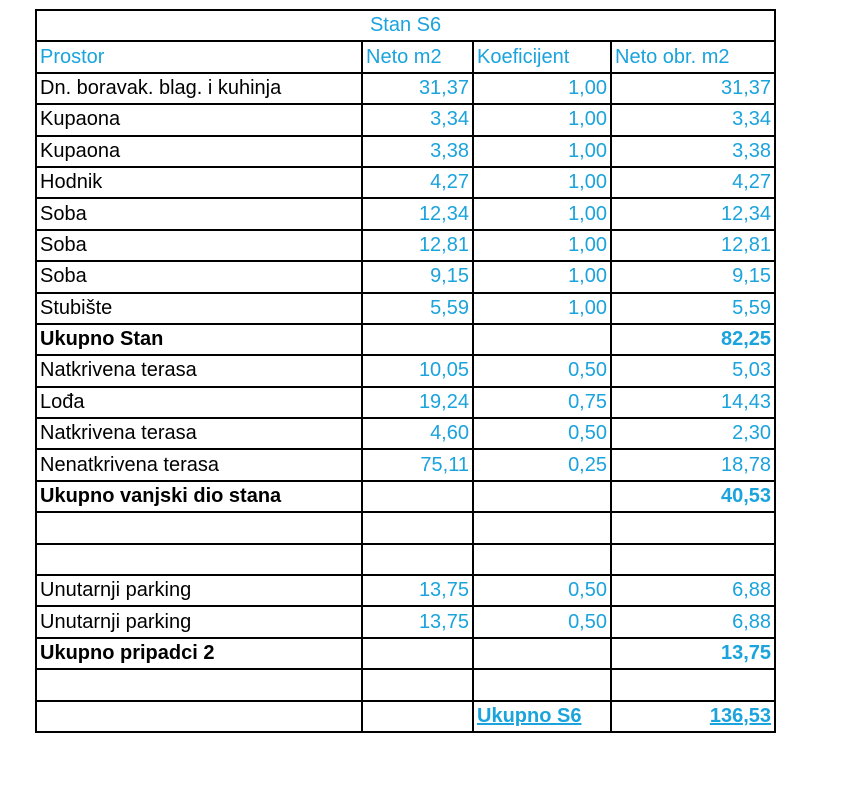 This screenshot has width=860, height=792. I want to click on table-row: Natkrivena terasa 4,60 0,50 2,30, so click(406, 434).